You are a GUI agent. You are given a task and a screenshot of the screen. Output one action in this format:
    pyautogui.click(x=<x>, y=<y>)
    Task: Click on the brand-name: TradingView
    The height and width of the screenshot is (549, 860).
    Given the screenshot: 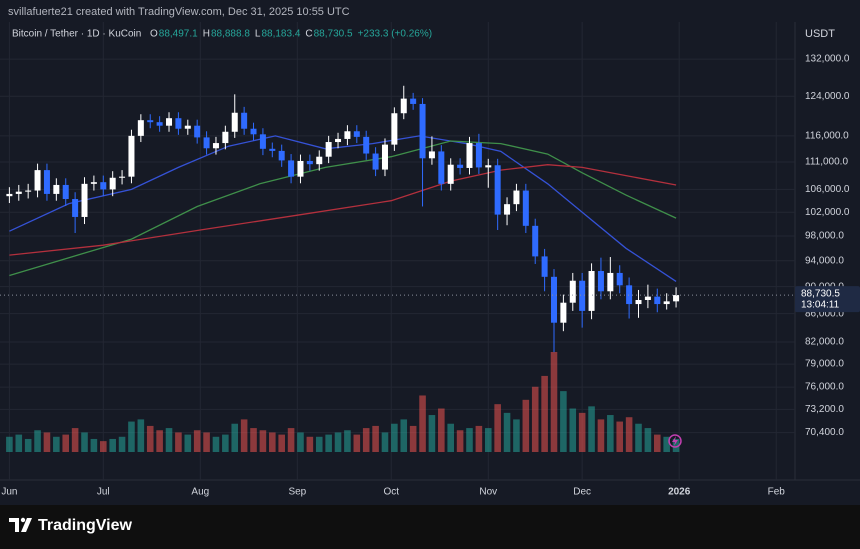 What is the action you would take?
    pyautogui.click(x=85, y=525)
    